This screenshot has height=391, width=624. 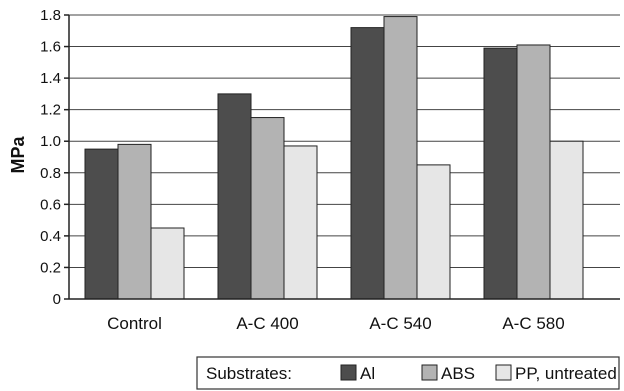 What do you see at coordinates (566, 220) in the screenshot?
I see `bar-a-c-580-pp-untreated` at bounding box center [566, 220].